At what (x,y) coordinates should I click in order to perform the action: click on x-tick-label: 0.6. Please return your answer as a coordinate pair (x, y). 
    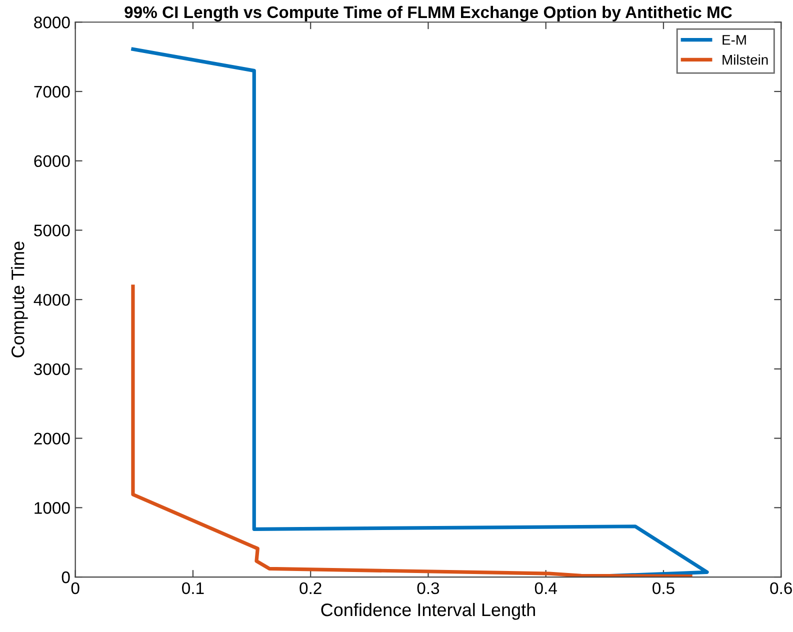
    Looking at the image, I should click on (781, 588).